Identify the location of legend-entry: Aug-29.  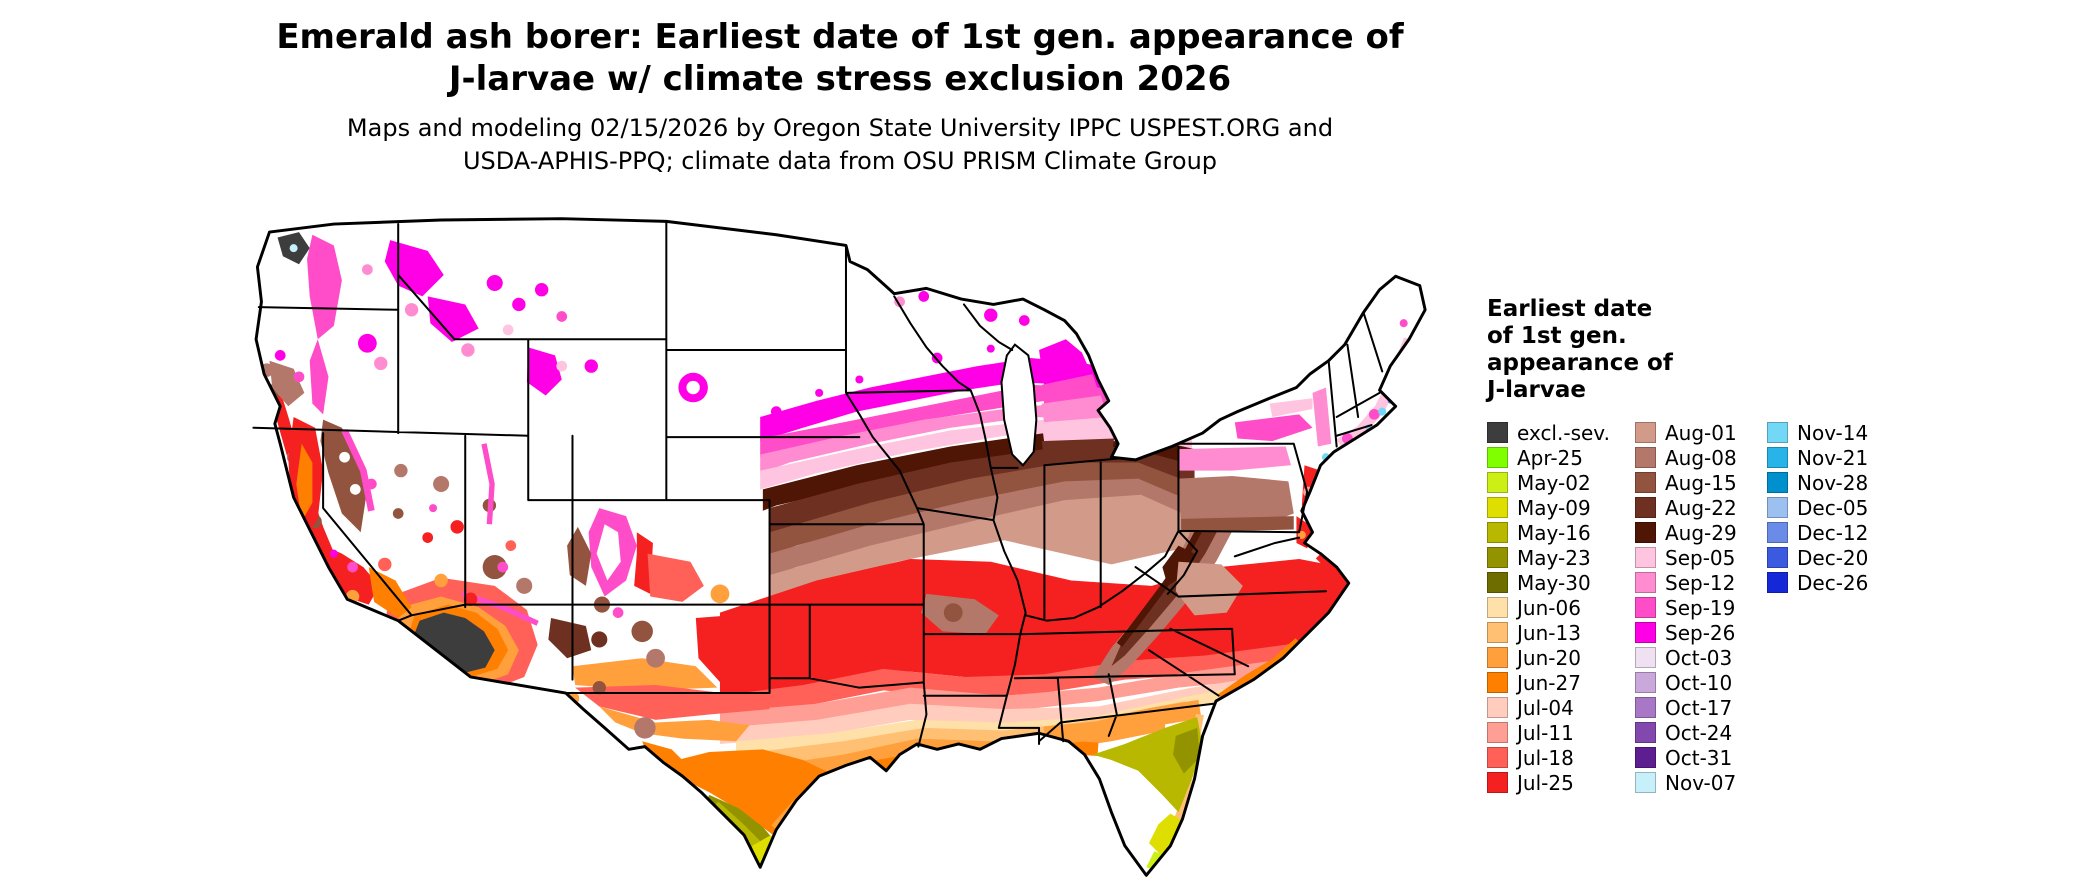
(1694, 532).